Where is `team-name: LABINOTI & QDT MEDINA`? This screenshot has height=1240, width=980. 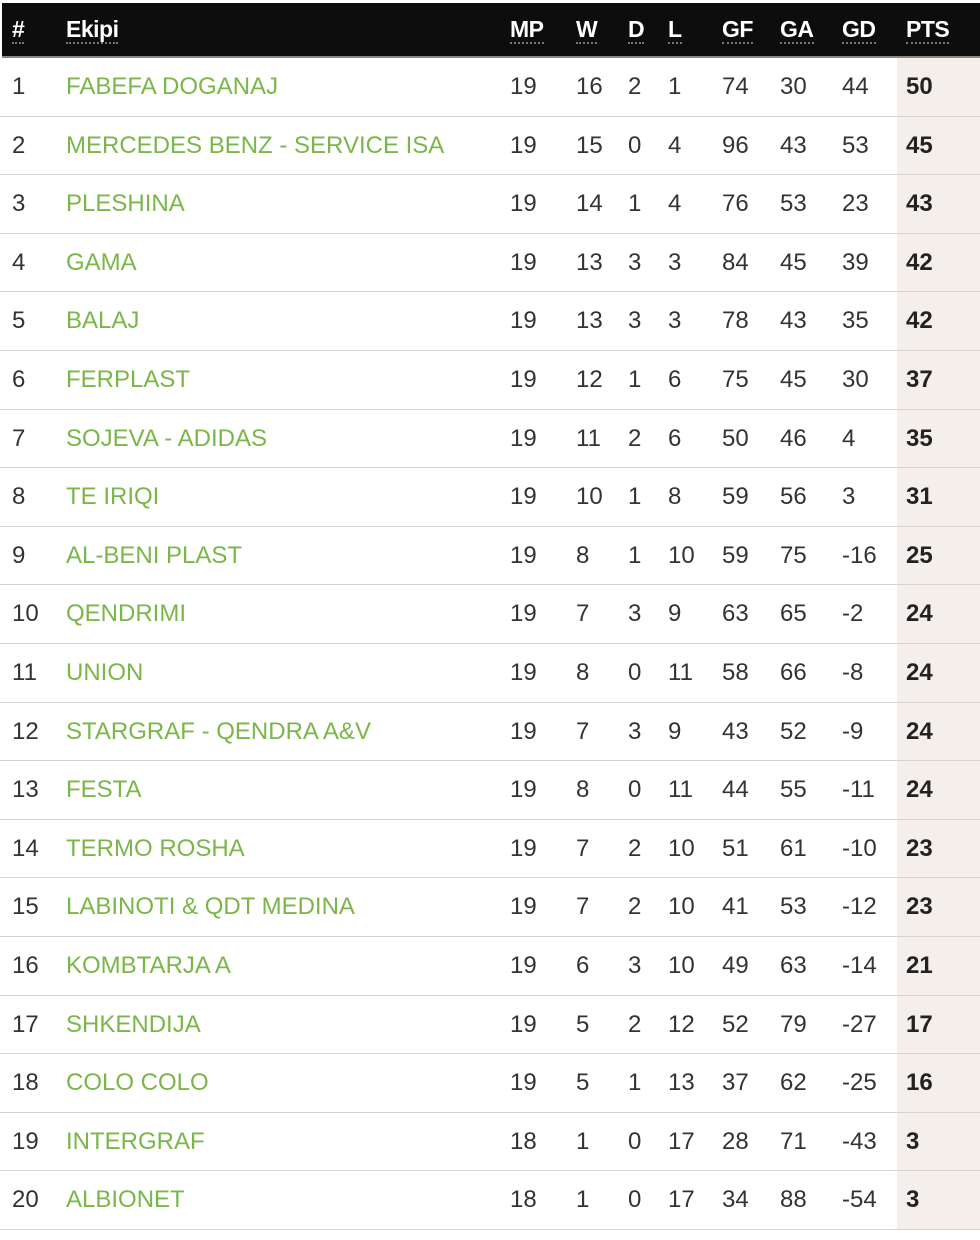 team-name: LABINOTI & QDT MEDINA is located at coordinates (210, 907).